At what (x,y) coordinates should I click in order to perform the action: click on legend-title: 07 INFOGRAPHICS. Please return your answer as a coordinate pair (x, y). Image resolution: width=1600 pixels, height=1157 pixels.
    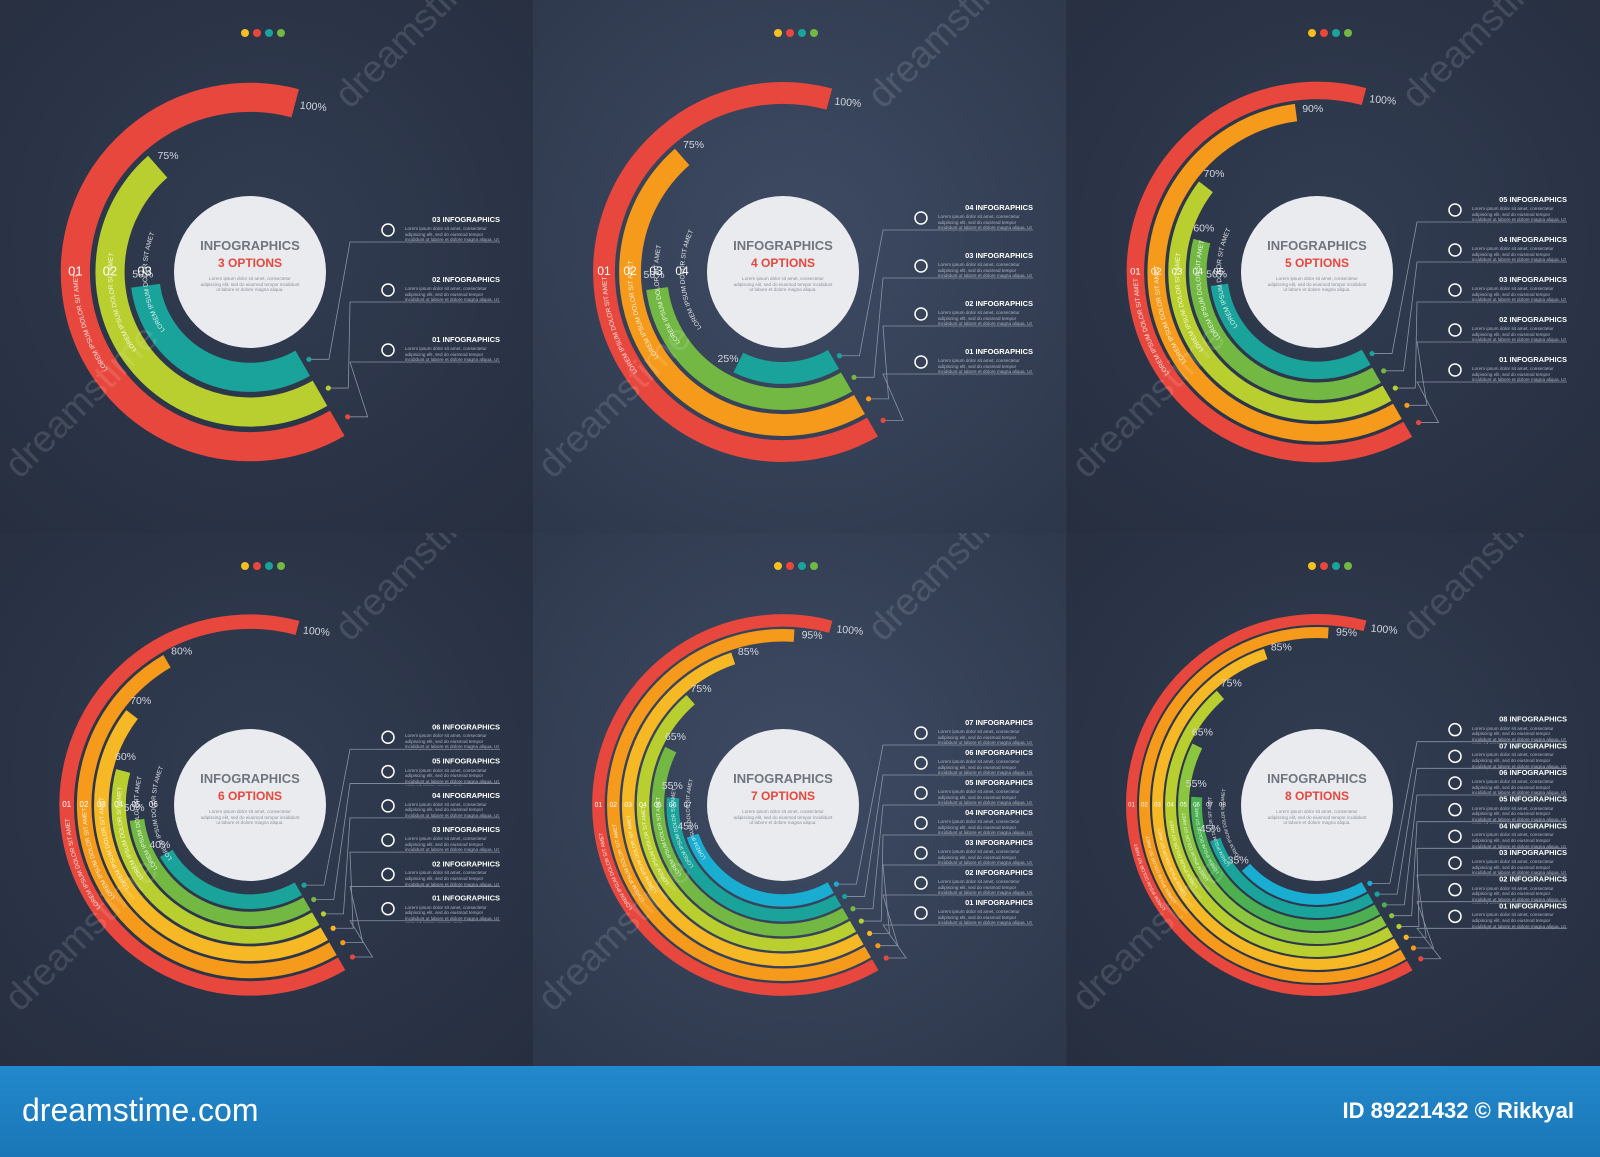
    Looking at the image, I should click on (999, 722).